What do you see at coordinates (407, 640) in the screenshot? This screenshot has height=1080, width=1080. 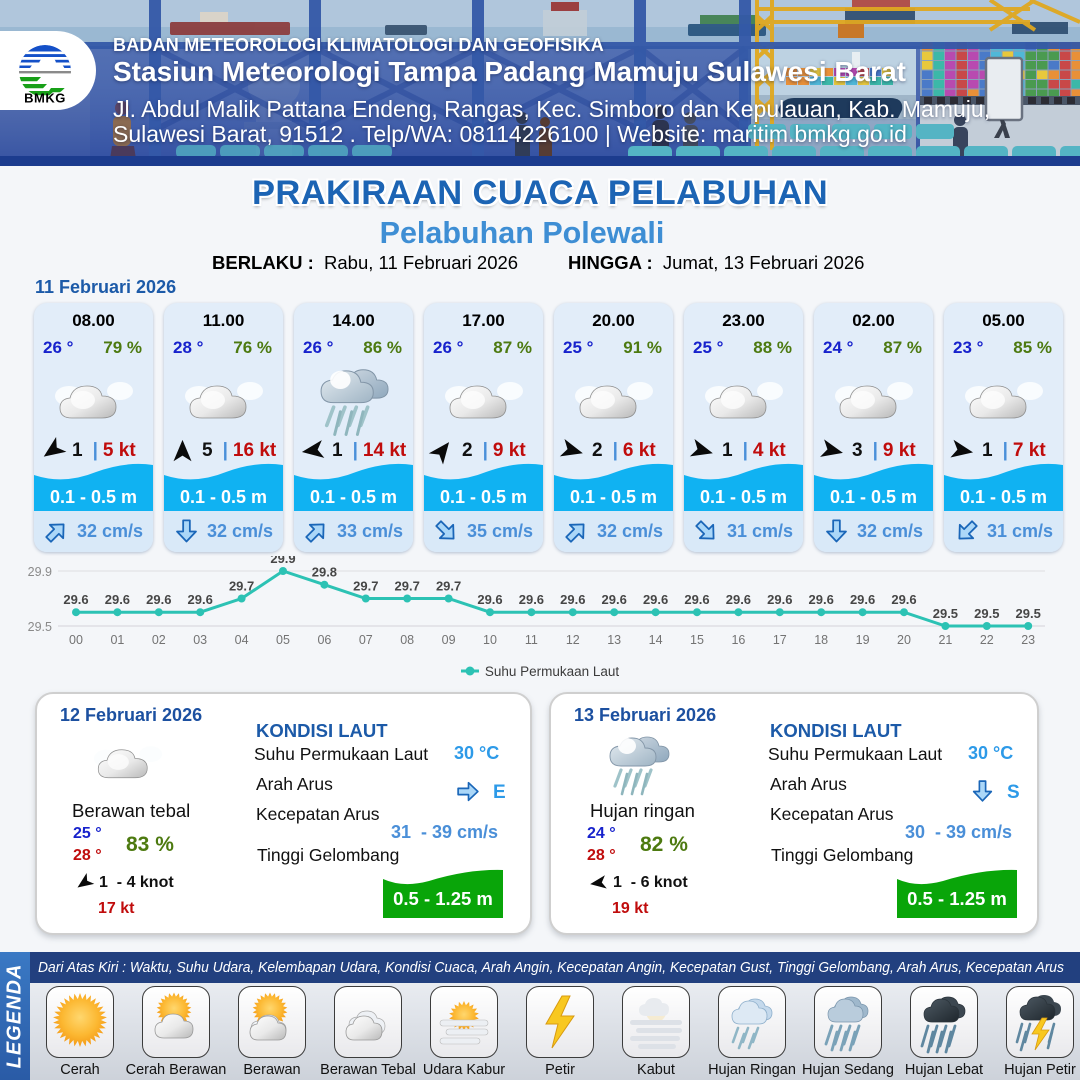 I see `svg-text: 08` at bounding box center [407, 640].